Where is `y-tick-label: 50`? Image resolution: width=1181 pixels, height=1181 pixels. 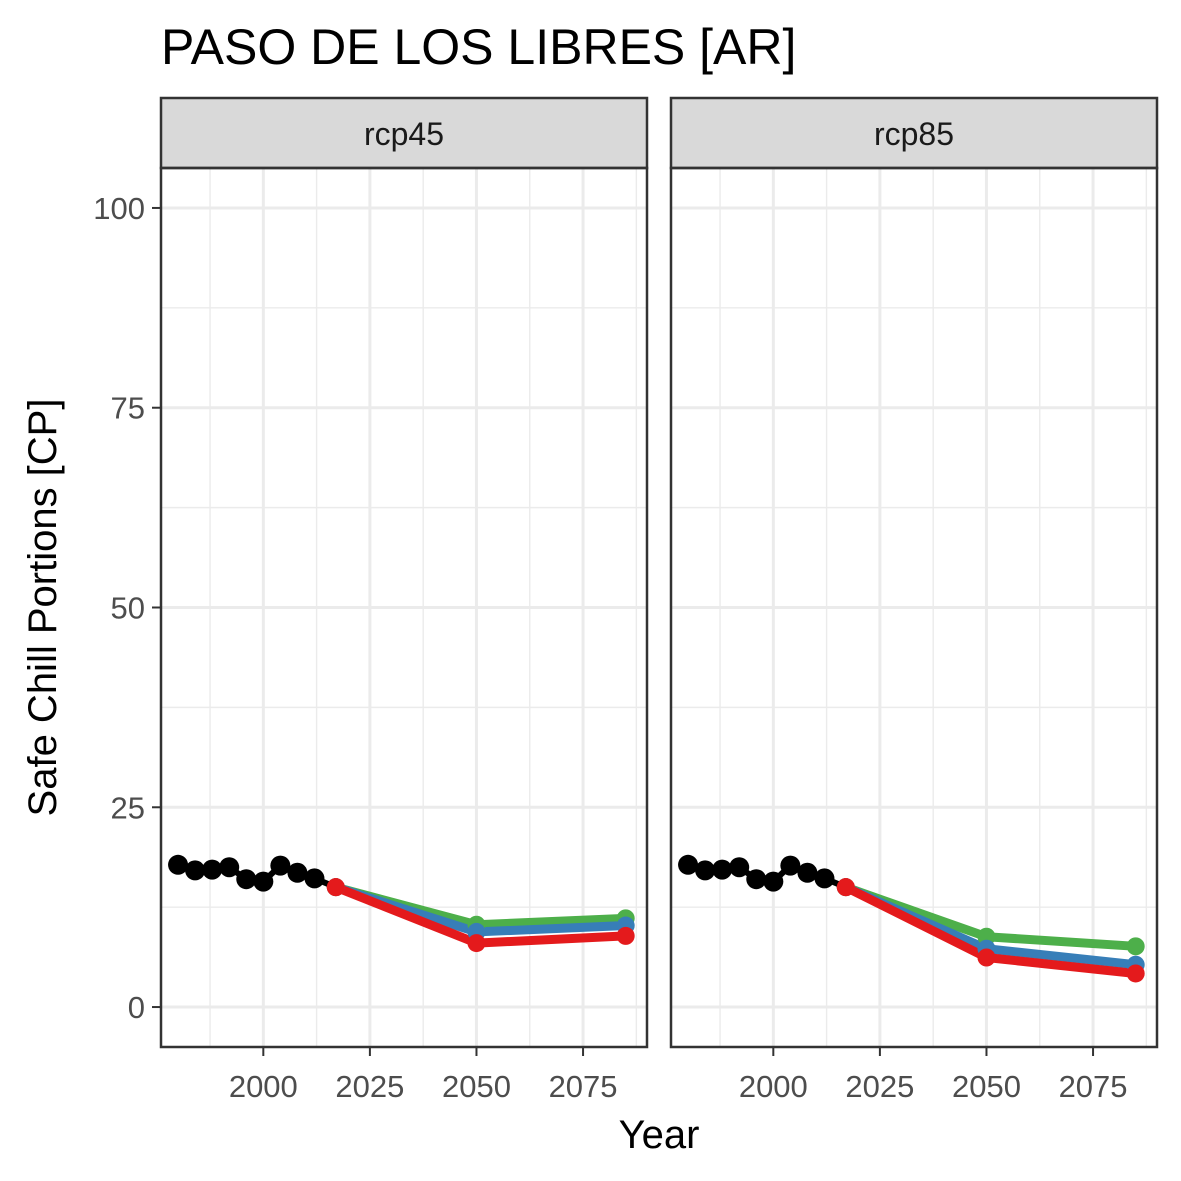 y-tick-label: 50 is located at coordinates (128, 608).